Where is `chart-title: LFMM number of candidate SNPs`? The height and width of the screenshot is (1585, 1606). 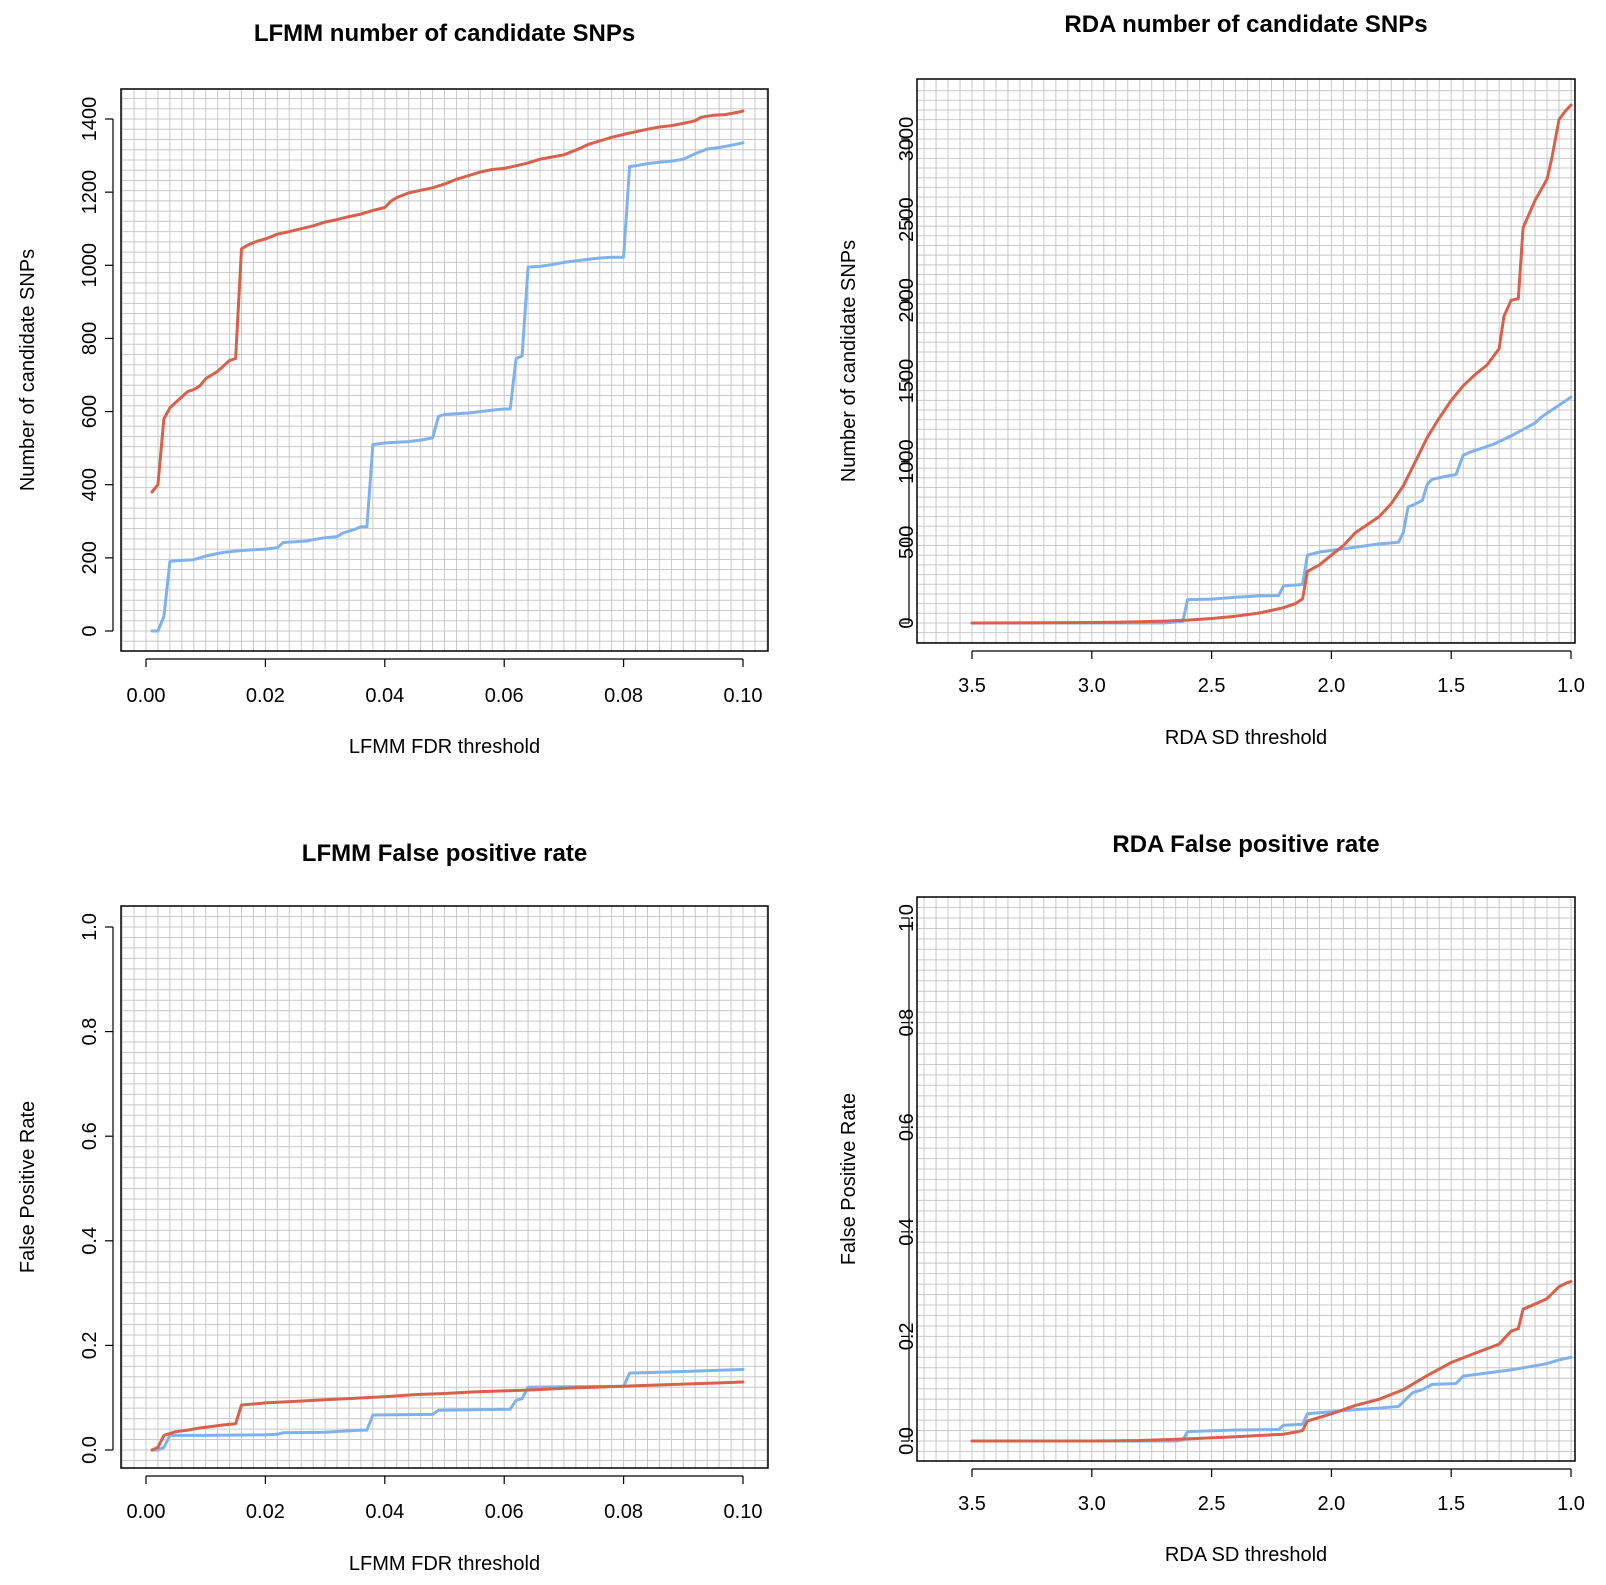 chart-title: LFMM number of candidate SNPs is located at coordinates (444, 33).